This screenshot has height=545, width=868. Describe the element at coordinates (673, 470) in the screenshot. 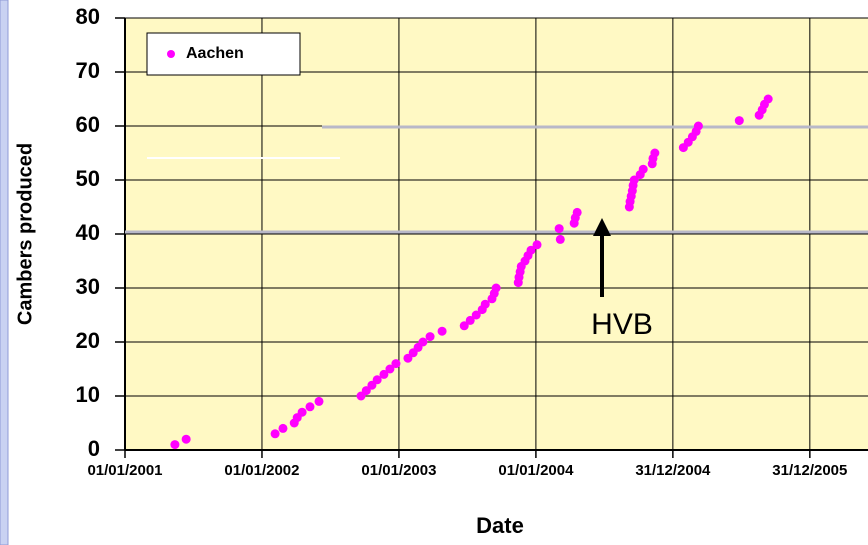

I see `x-tick-label: 31/12/2004` at that location.